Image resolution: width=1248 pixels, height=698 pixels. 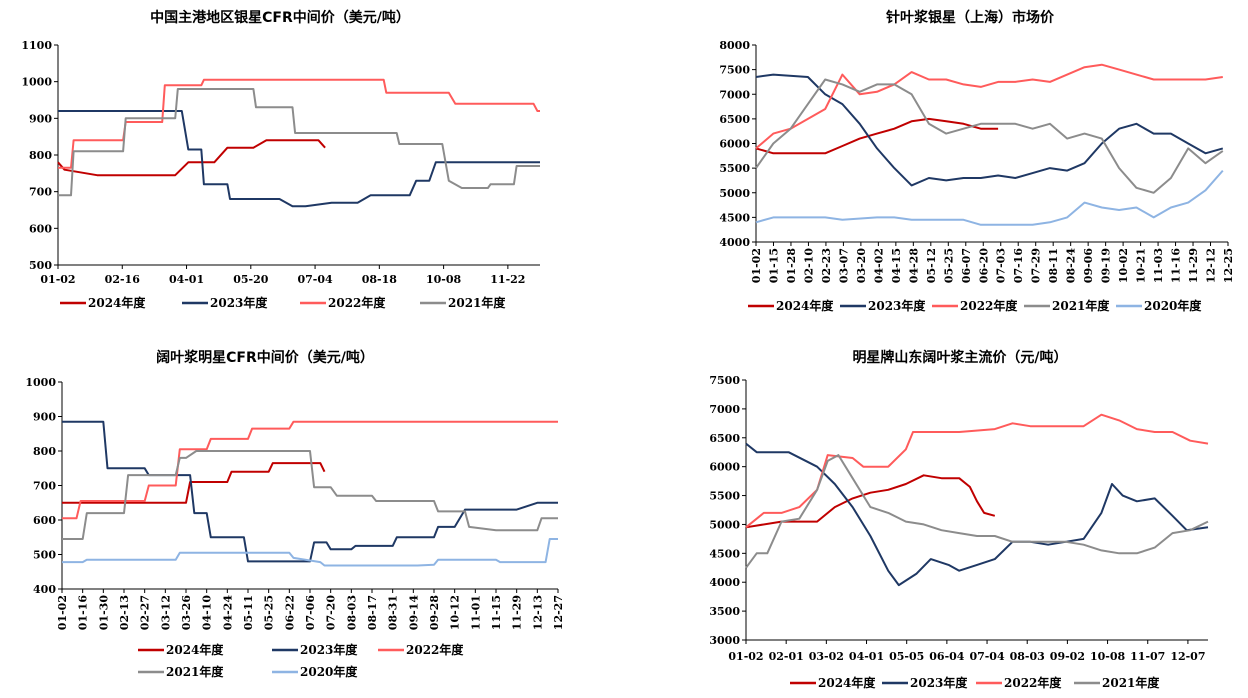 I want to click on chart-title: 针叶浆银星（上海）市场价, so click(x=970, y=17).